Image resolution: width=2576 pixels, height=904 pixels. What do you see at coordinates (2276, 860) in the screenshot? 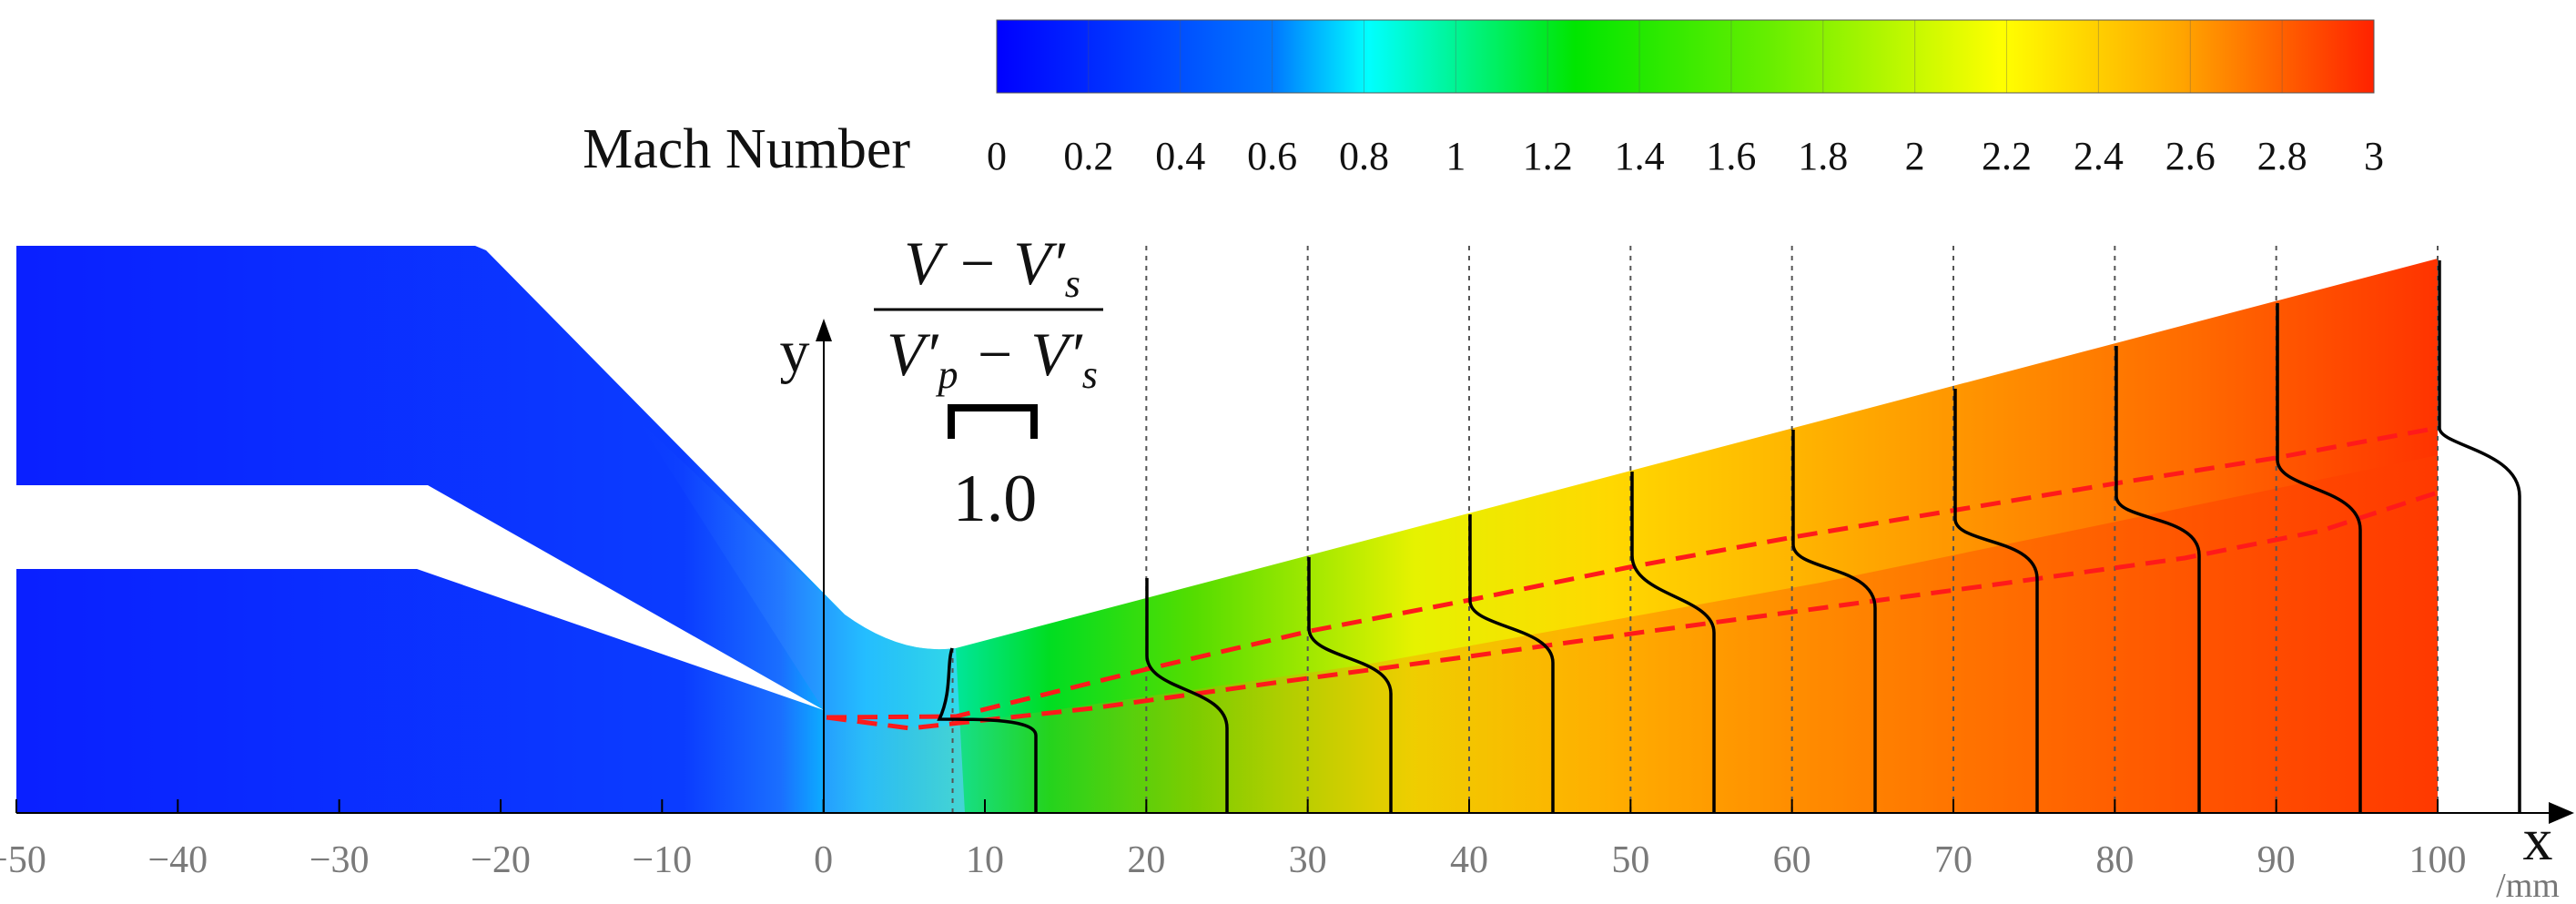
I see `x-axis-tick-label: 90` at bounding box center [2276, 860].